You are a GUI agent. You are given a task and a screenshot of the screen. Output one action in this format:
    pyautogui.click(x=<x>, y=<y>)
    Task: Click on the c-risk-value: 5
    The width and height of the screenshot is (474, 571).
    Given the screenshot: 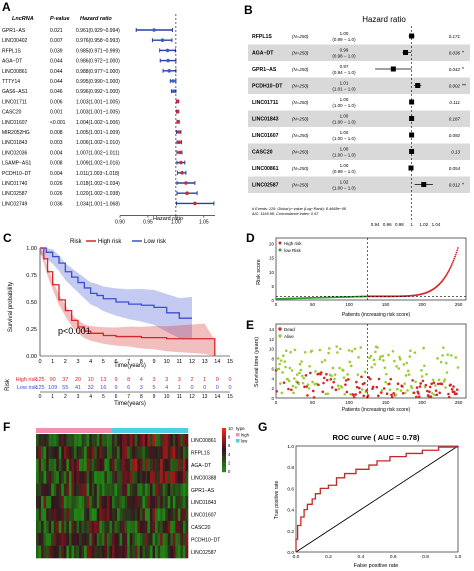 What is the action you would take?
    pyautogui.click(x=153, y=388)
    